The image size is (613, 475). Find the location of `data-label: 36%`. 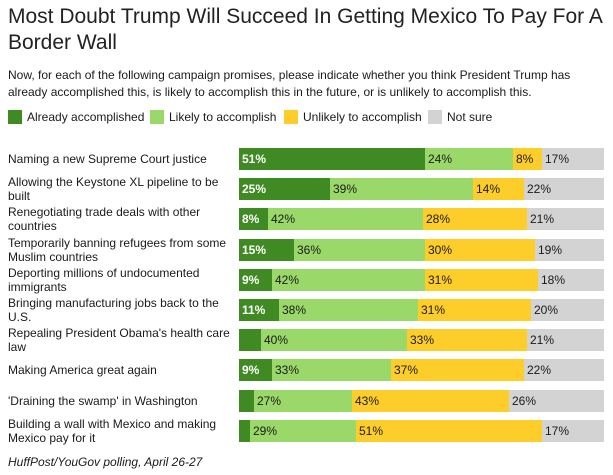

data-label: 36% is located at coordinates (309, 250).